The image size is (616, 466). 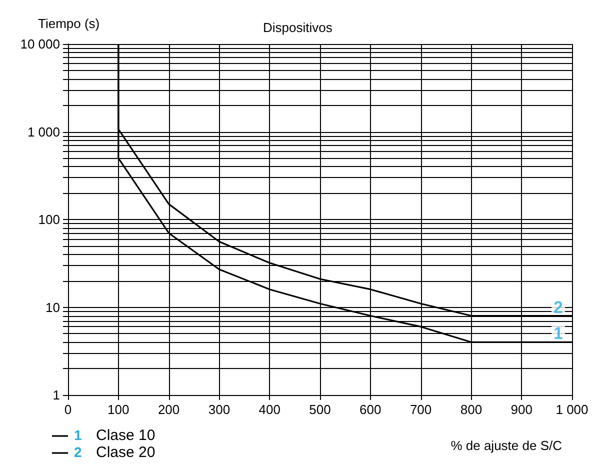 What do you see at coordinates (40, 44) in the screenshot?
I see `y-tick-label: 10 000` at bounding box center [40, 44].